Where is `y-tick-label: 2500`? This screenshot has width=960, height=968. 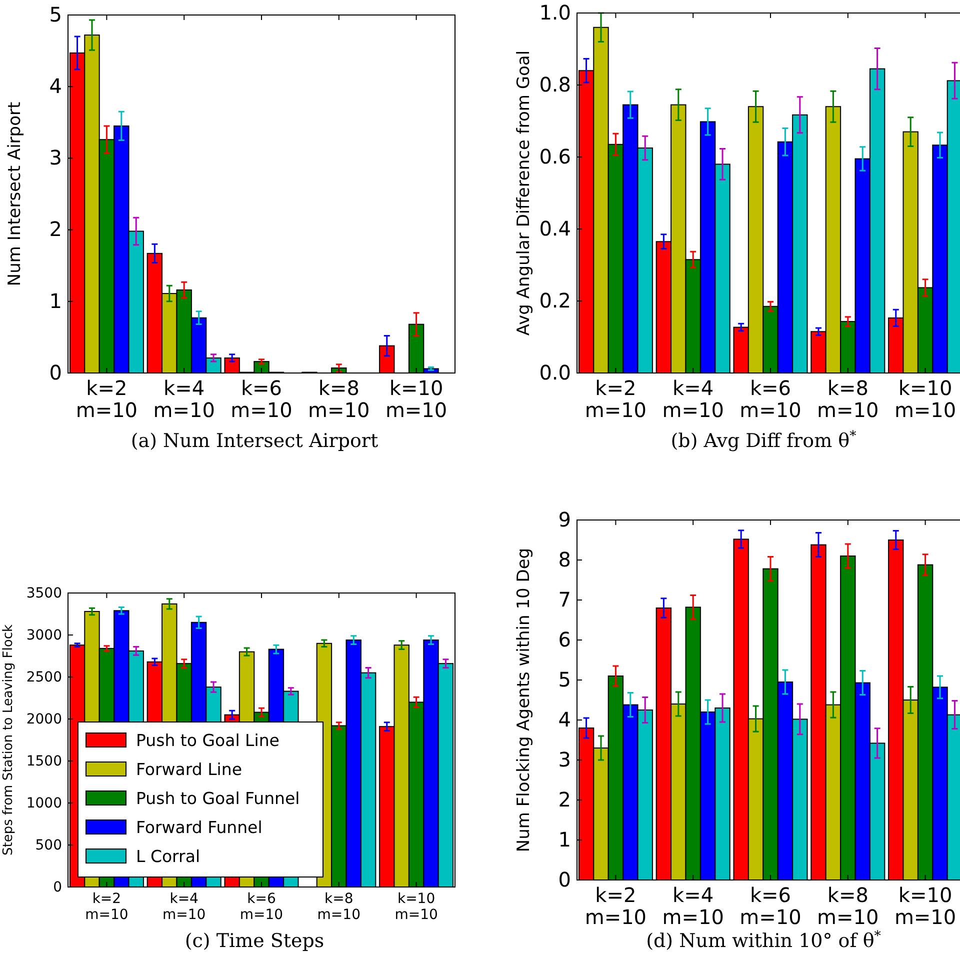 y-tick-label: 2500 is located at coordinates (44, 677).